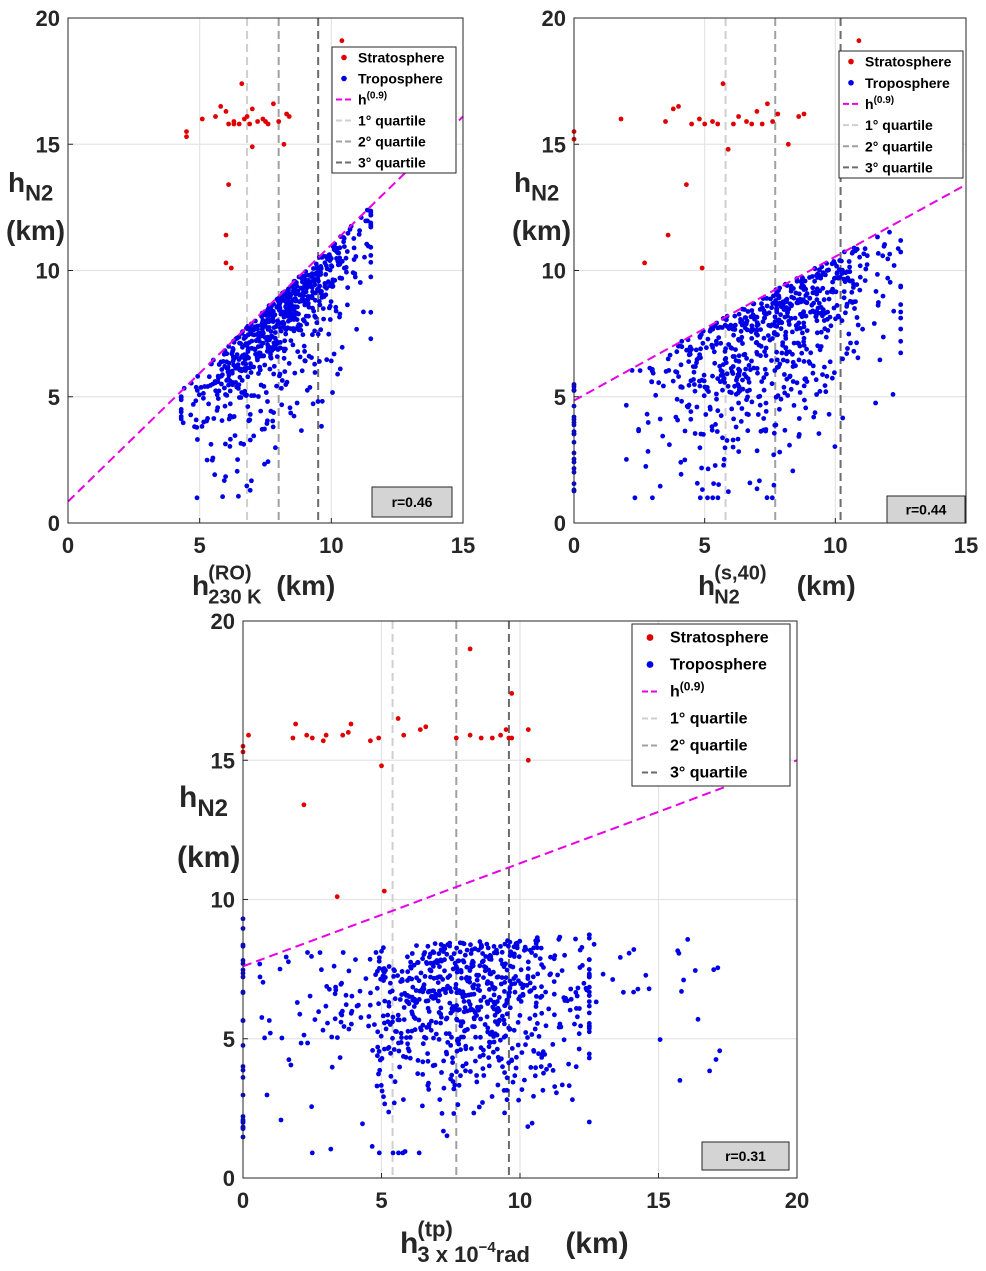  Describe the element at coordinates (851, 82) in the screenshot. I see `panel-b-legend-troposphere-marker` at that location.